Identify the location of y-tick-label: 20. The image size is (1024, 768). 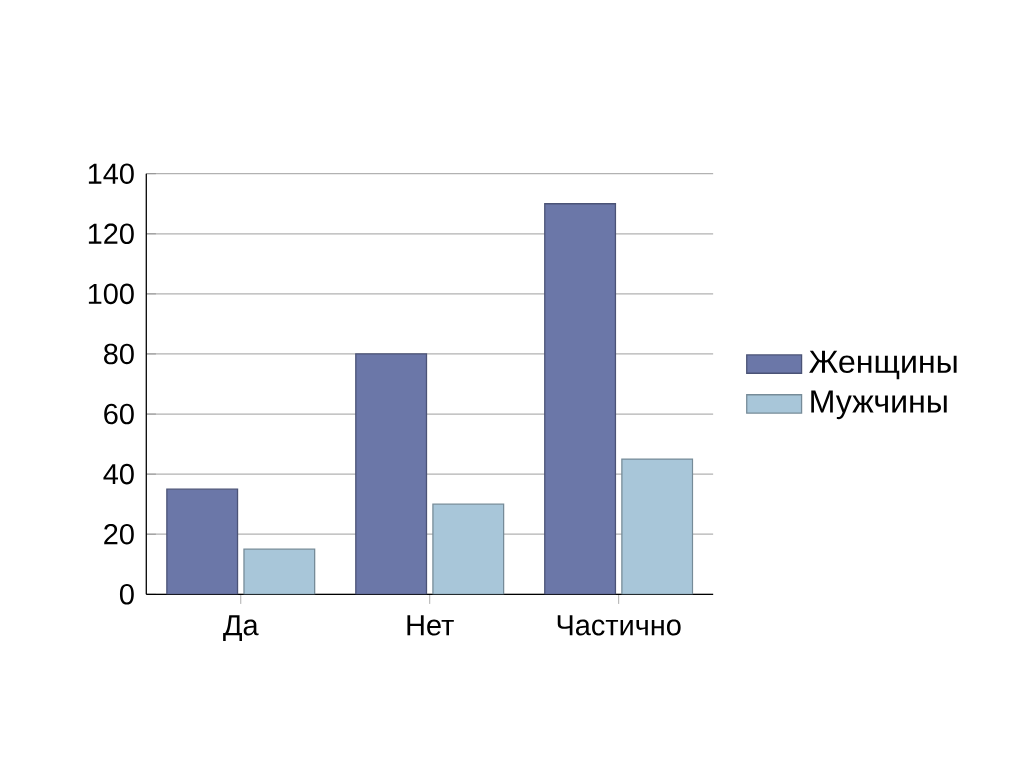
(119, 534).